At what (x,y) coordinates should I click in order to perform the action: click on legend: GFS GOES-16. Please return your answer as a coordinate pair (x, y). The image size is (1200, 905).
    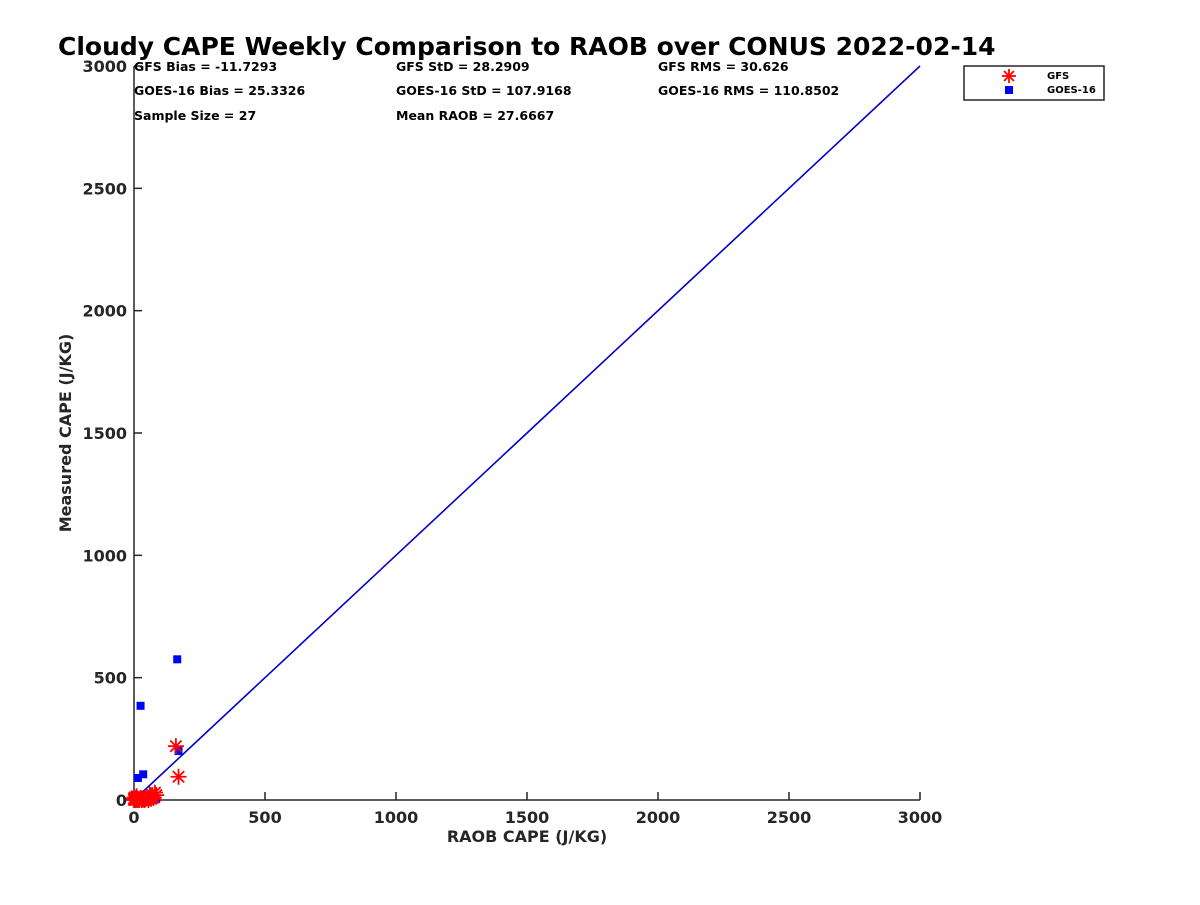
    Looking at the image, I should click on (1034, 83).